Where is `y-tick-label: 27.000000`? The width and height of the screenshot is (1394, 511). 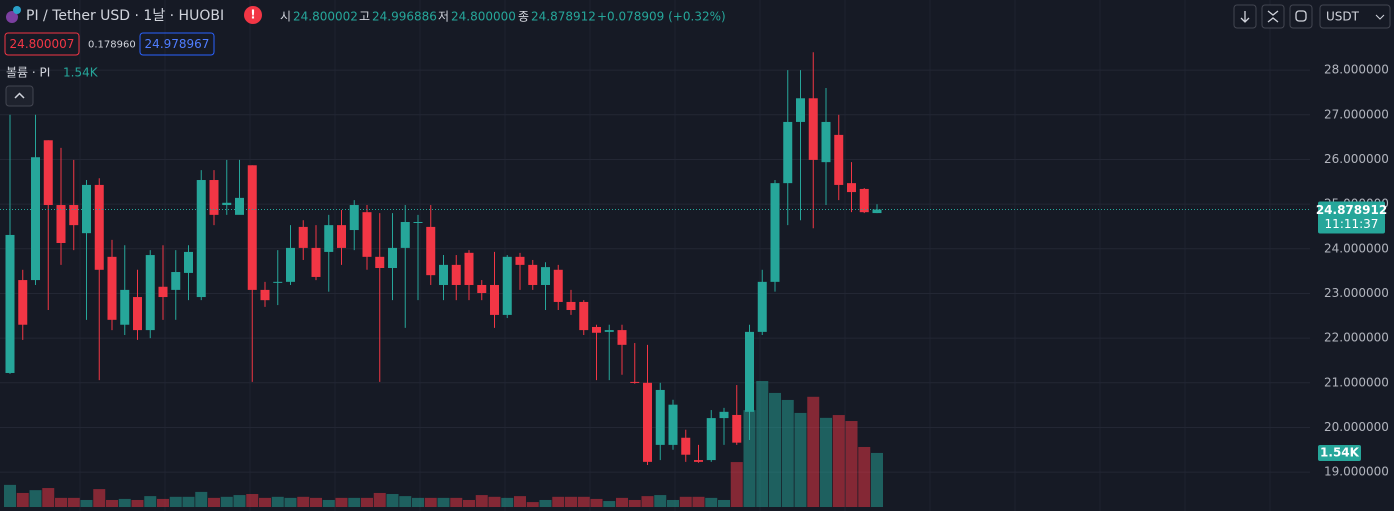
y-tick-label: 27.000000 is located at coordinates (1356, 114).